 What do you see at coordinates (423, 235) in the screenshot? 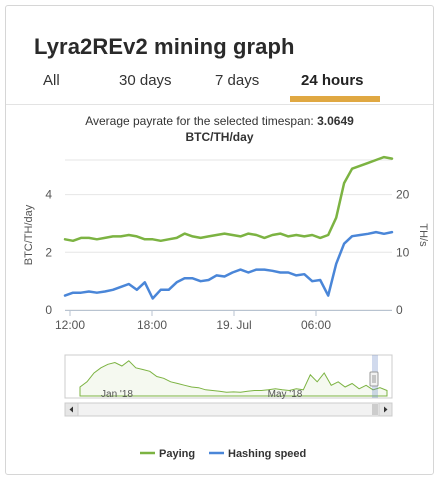
I see `y-right-axis-label: TH/s` at bounding box center [423, 235].